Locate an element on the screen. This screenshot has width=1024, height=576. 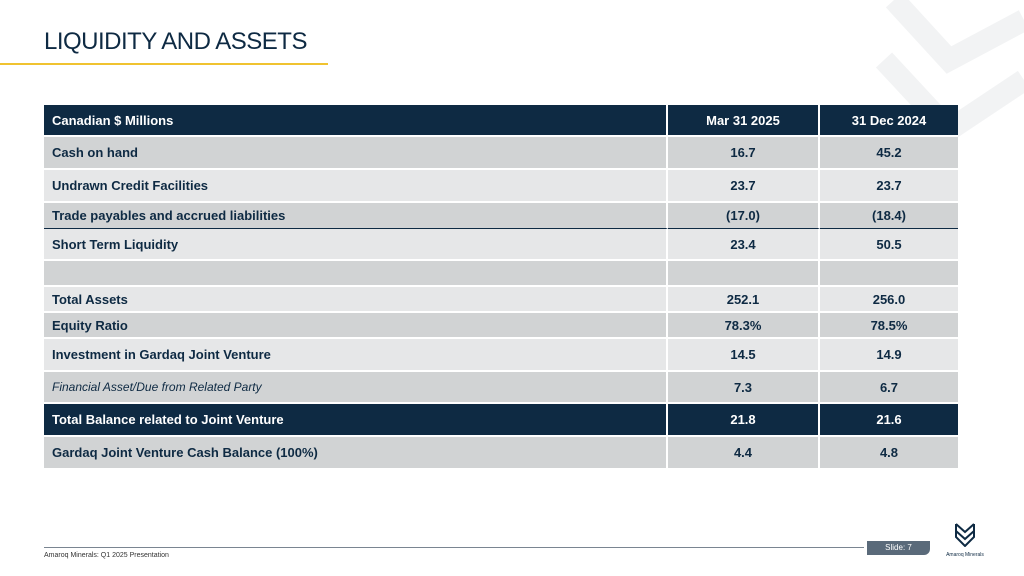
value-mar-2025: 16.7 is located at coordinates (744, 153).